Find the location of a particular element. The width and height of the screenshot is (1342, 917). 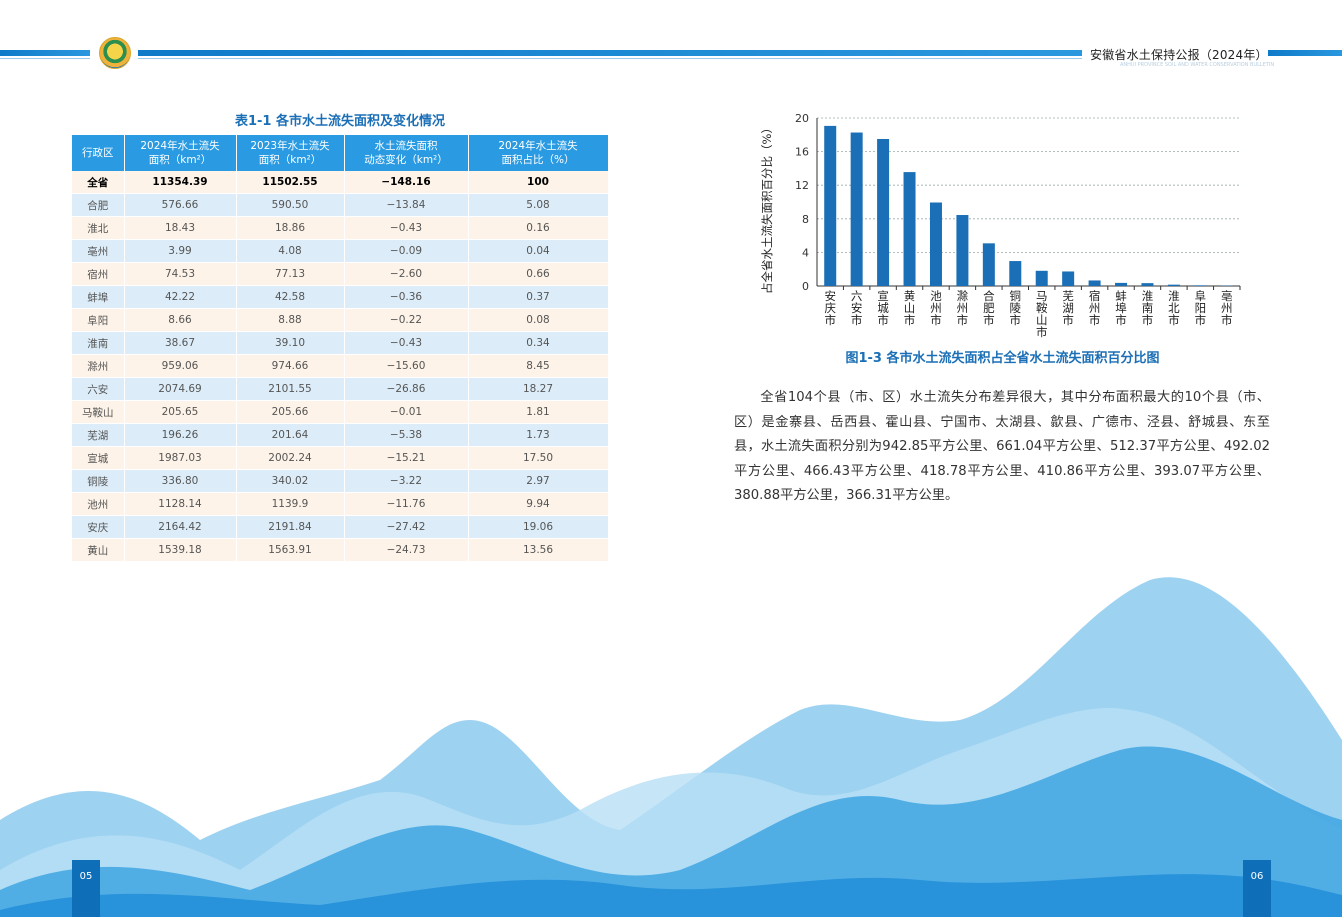

x-tick-label: 宣城市 is located at coordinates (883, 308).